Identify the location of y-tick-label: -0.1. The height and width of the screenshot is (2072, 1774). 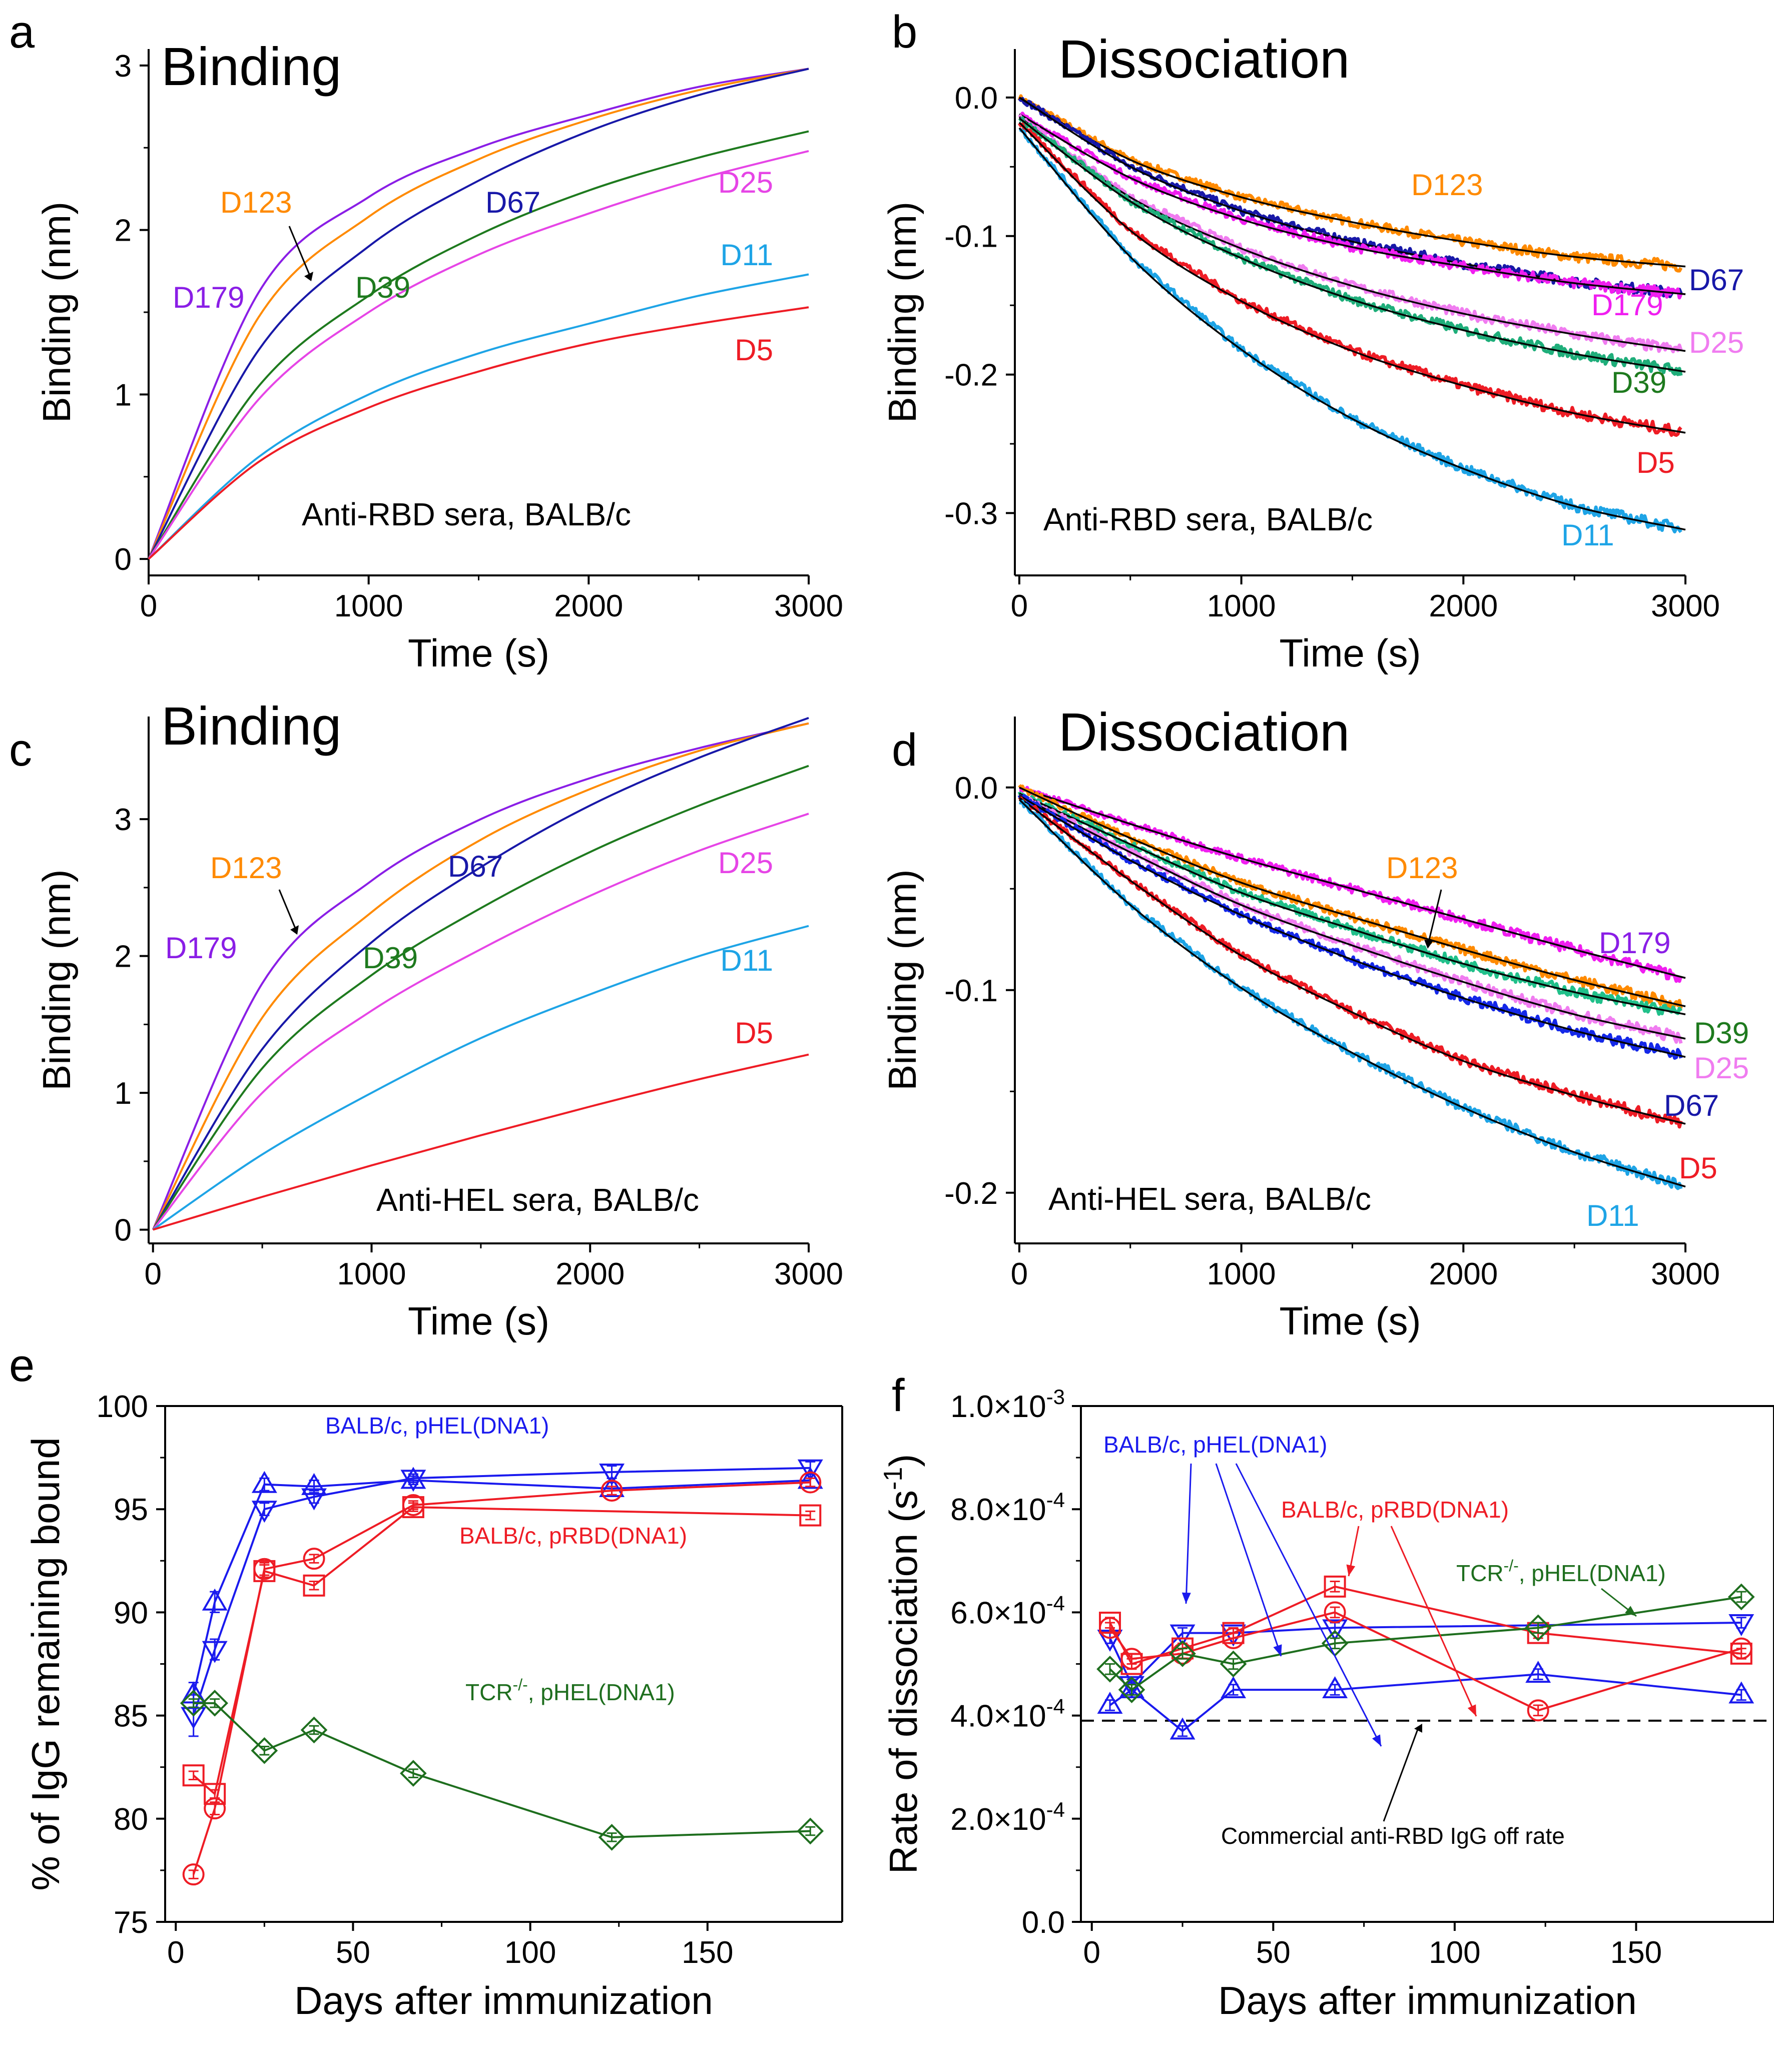
(971, 237).